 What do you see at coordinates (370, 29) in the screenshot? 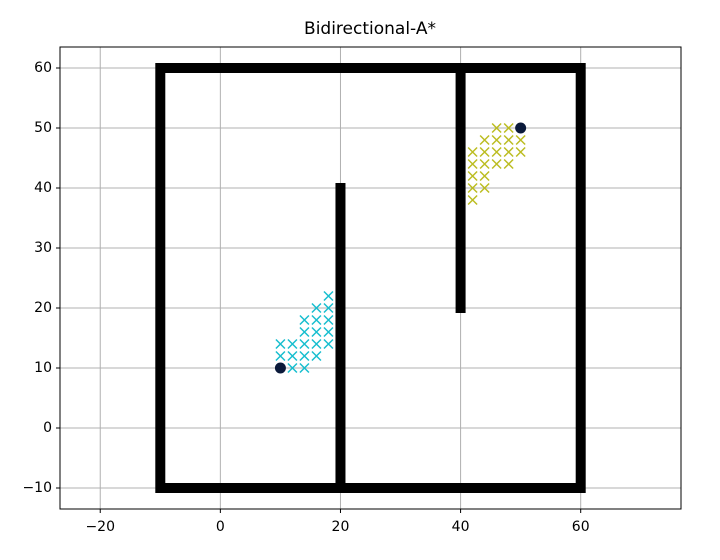
I see `chart-title: Bidirectional-A*` at bounding box center [370, 29].